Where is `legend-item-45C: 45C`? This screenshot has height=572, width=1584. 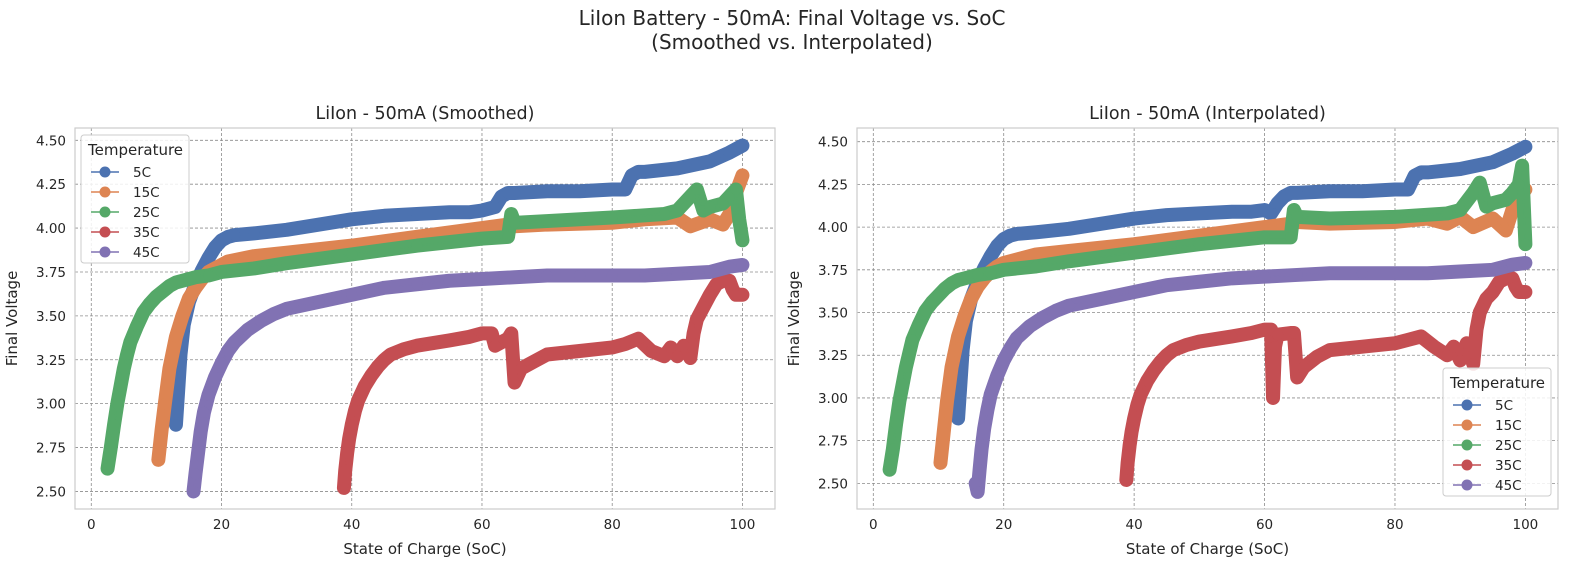 legend-item-45C: 45C is located at coordinates (1487, 486).